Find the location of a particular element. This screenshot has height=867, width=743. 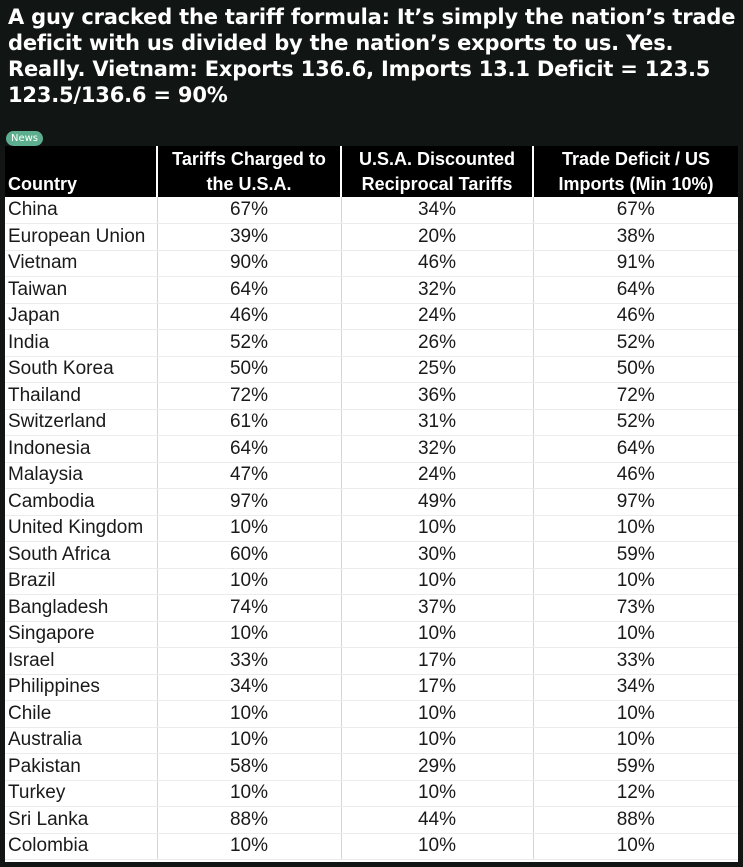

cell-tariffs-charged: 33% is located at coordinates (248, 661).